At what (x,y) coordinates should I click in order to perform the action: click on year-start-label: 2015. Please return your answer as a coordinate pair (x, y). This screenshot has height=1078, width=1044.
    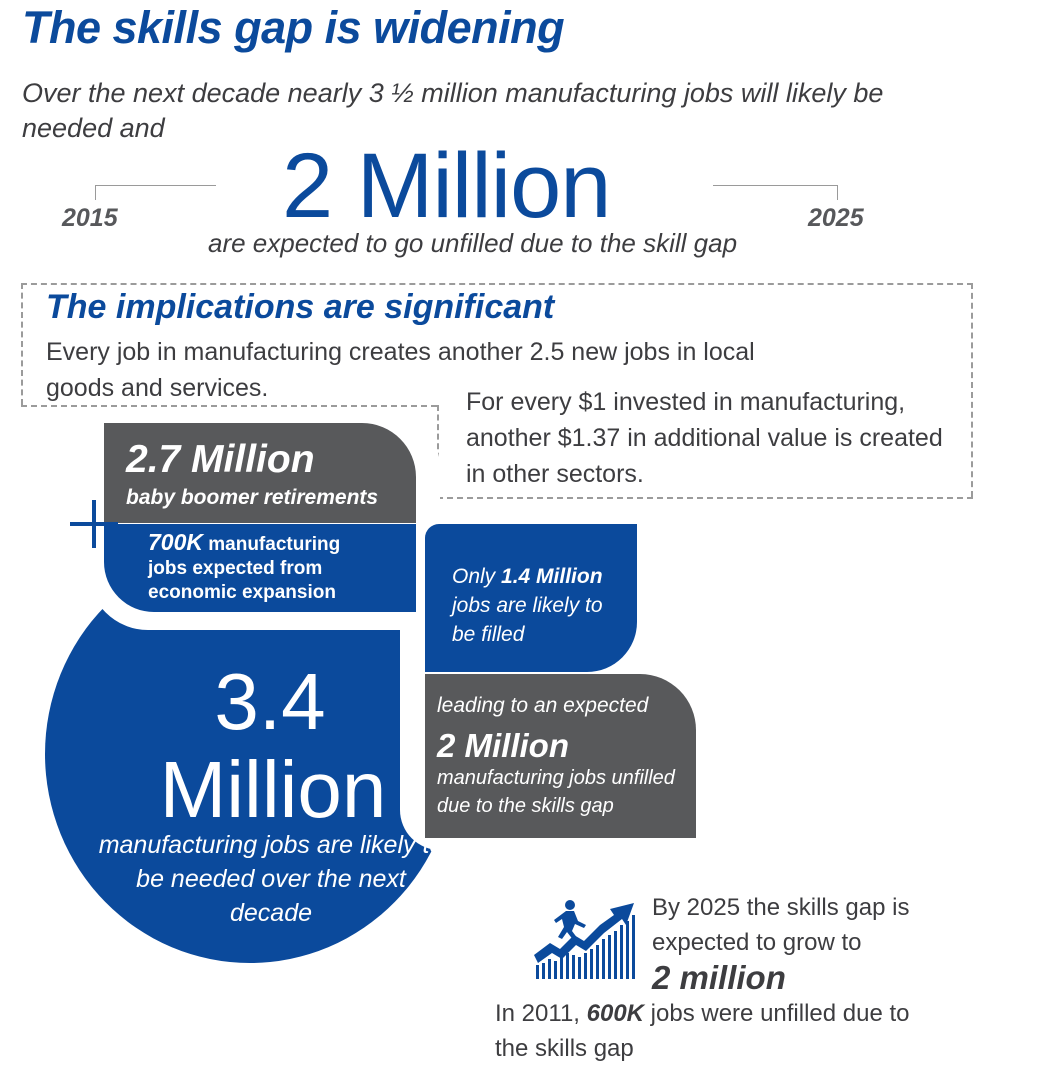
    Looking at the image, I should click on (90, 218).